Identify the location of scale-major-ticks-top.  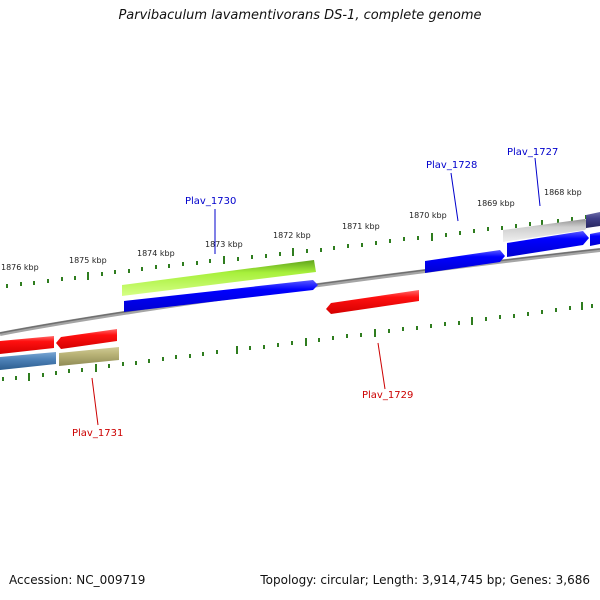
(315, 250).